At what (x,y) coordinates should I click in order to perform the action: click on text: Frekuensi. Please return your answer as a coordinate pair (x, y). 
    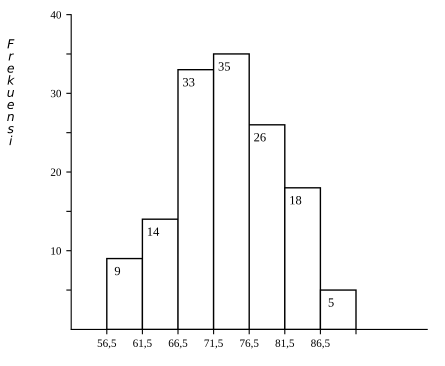
    Looking at the image, I should click on (11, 92).